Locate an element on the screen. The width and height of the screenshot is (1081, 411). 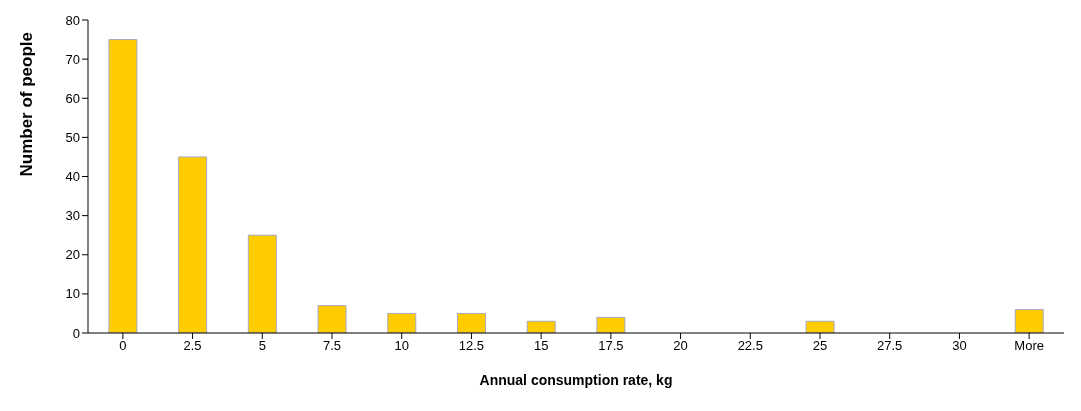
y-tick-label: 80 is located at coordinates (72, 20).